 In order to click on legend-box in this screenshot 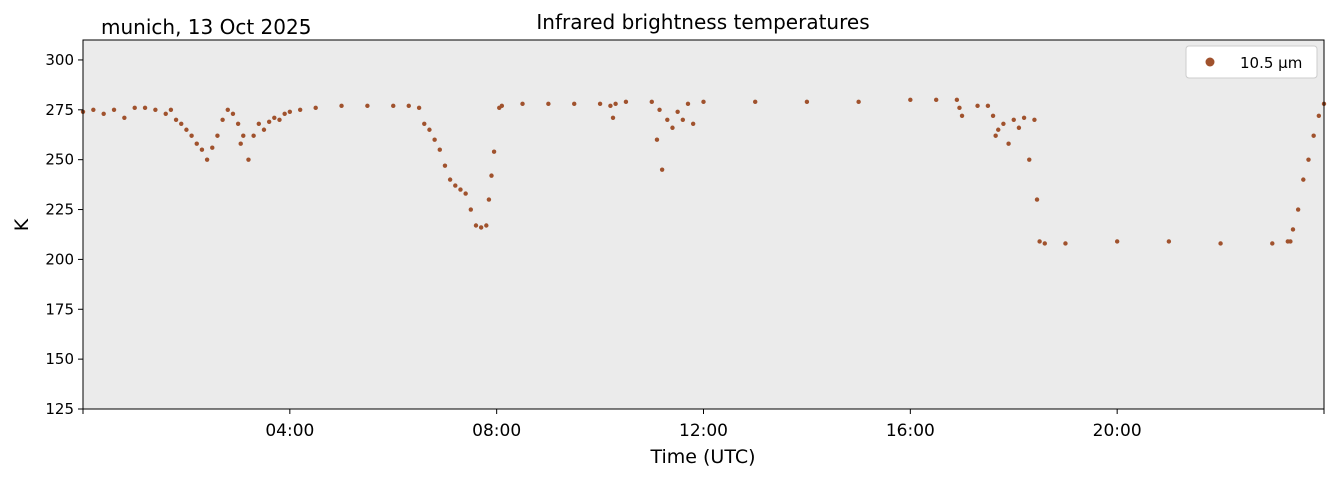, I will do `click(1251, 62)`.